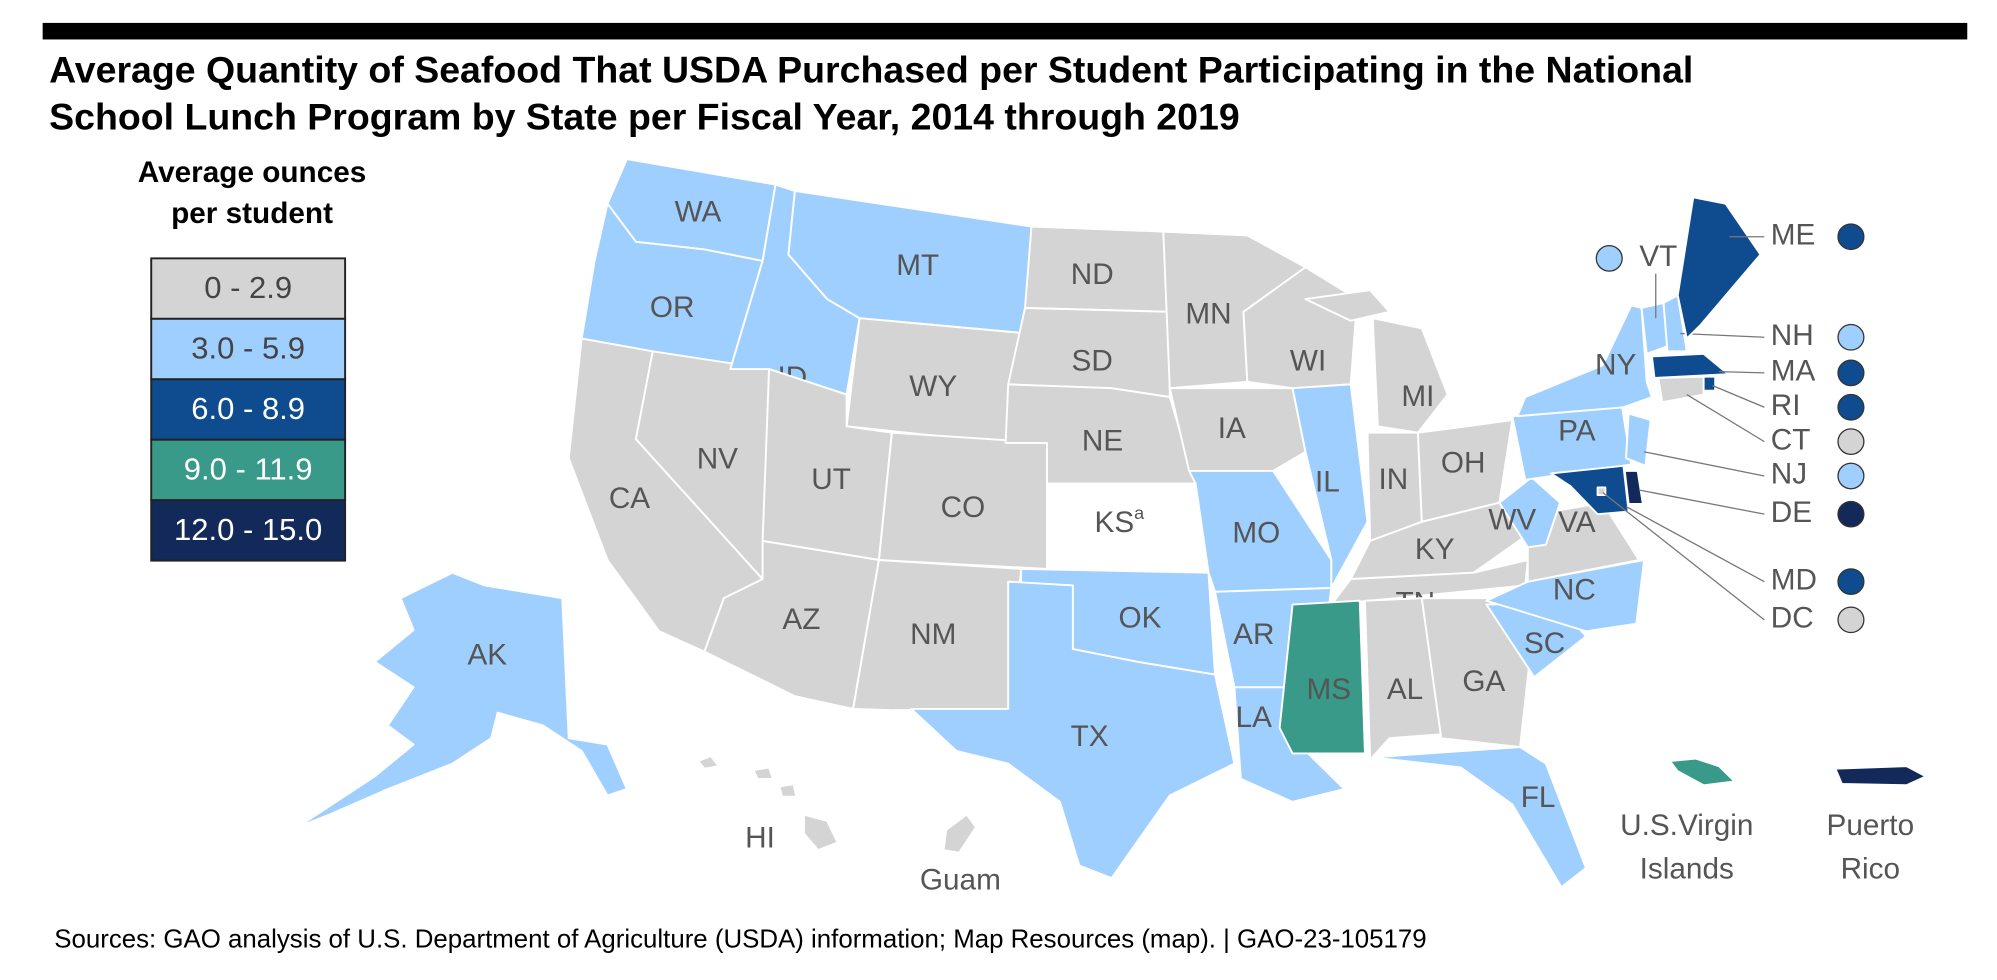 Image resolution: width=1997 pixels, height=980 pixels. Describe the element at coordinates (1435, 549) in the screenshot. I see `region-label: KY` at that location.